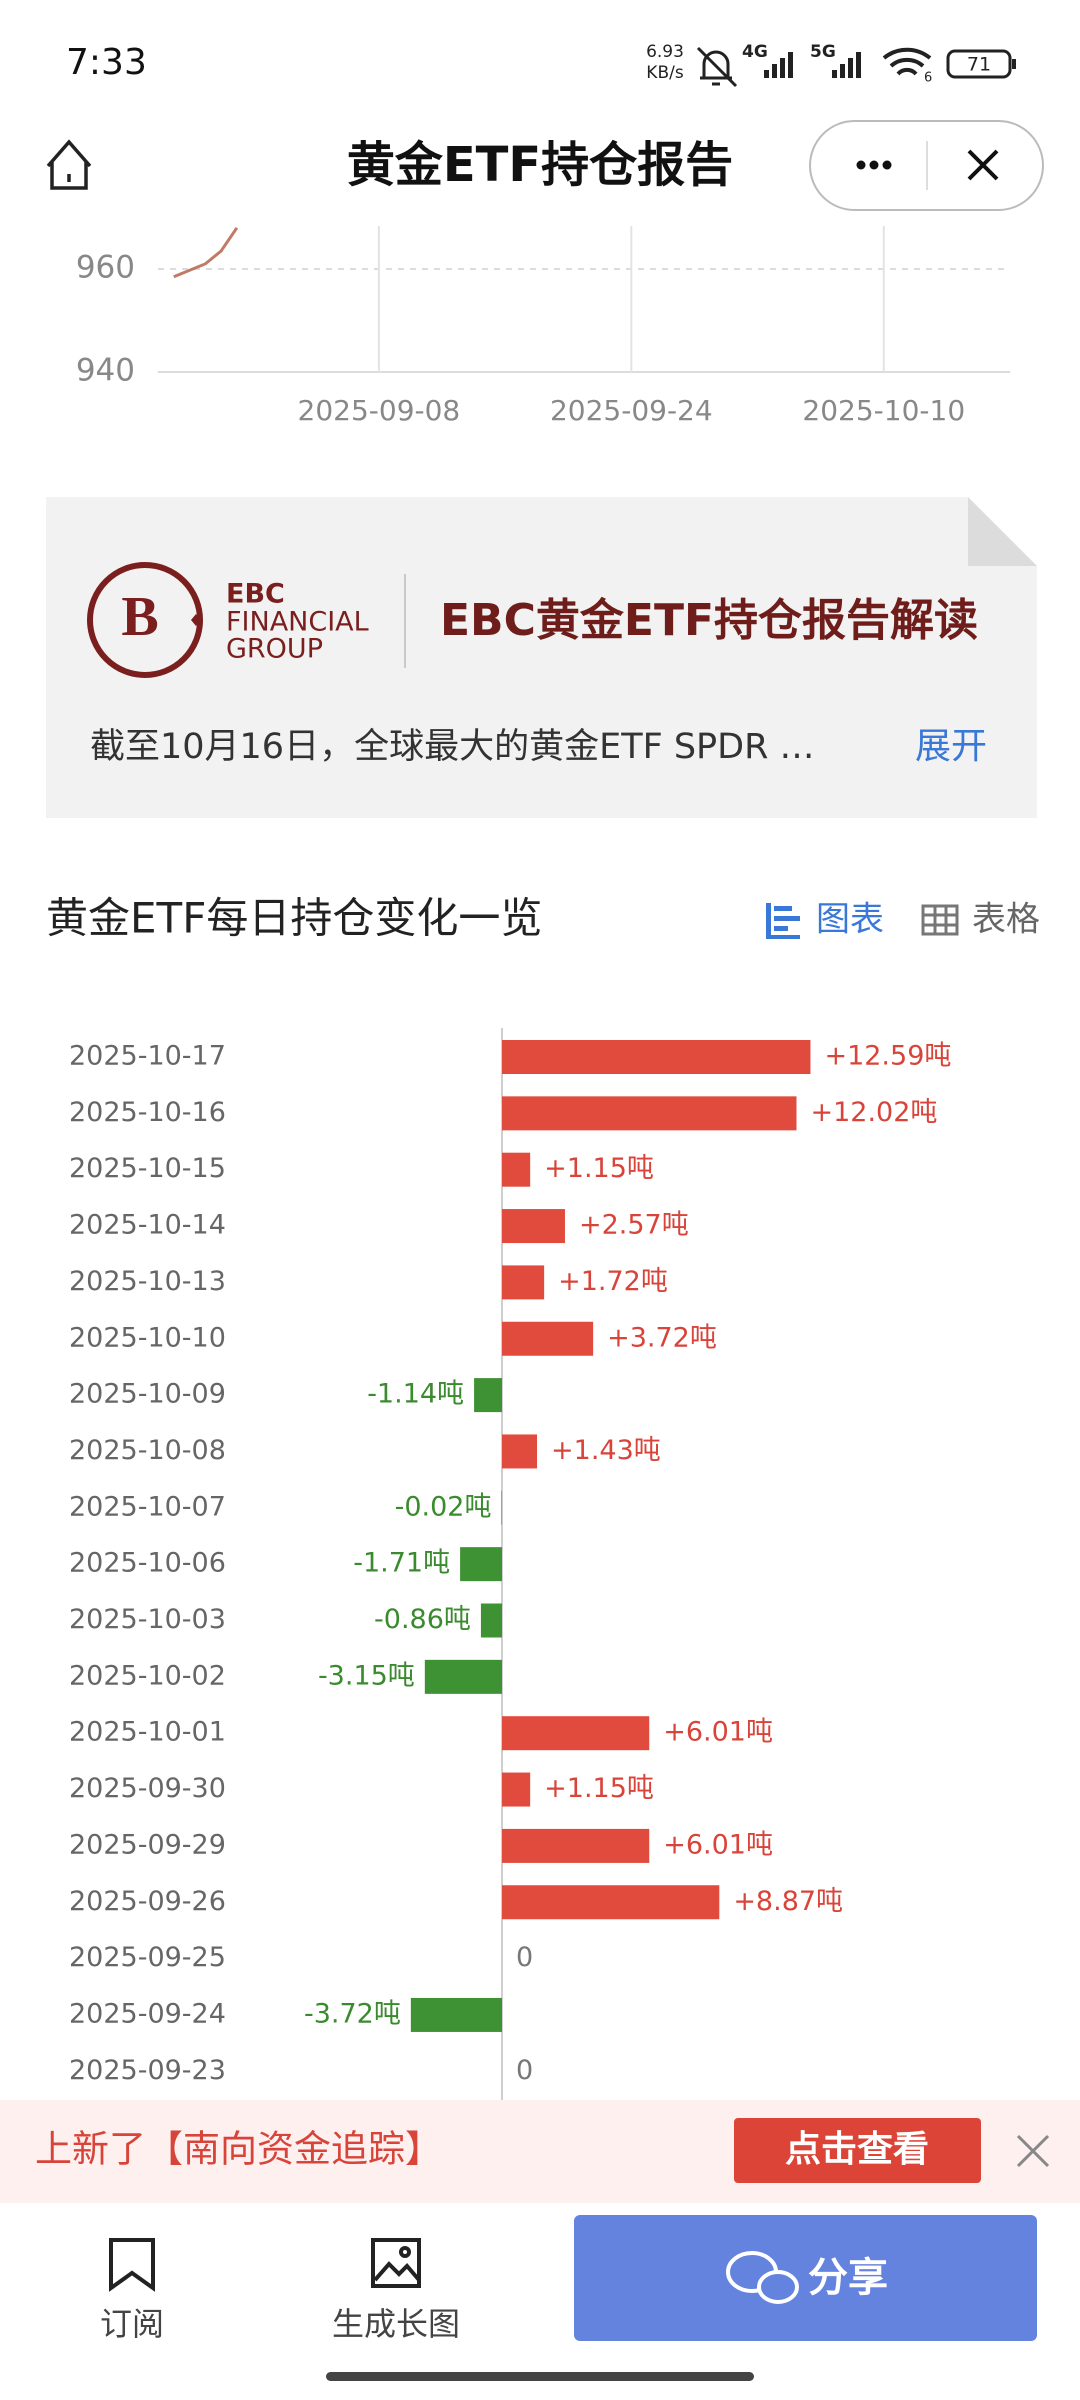 The height and width of the screenshot is (2400, 1080). What do you see at coordinates (147, 1450) in the screenshot?
I see `category-label: 2025-10-08` at bounding box center [147, 1450].